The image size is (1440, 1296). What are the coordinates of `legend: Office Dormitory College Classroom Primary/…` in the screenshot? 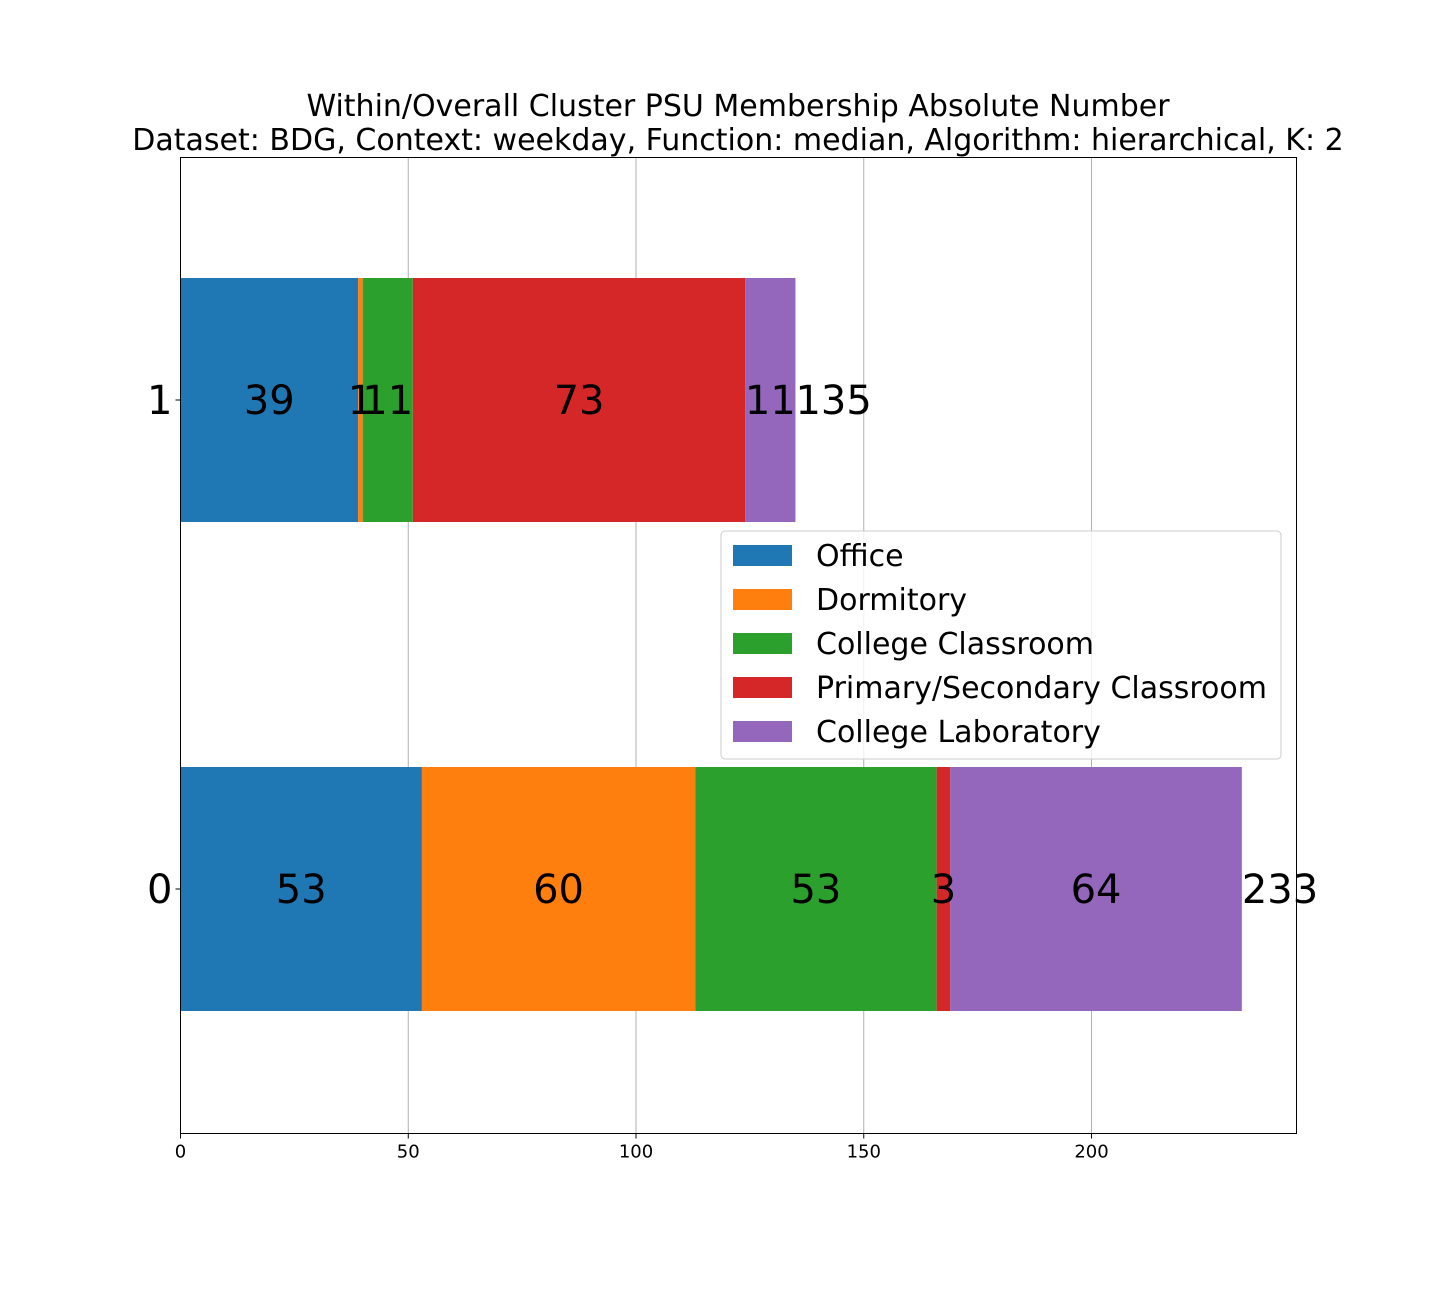 It's located at (1001, 645).